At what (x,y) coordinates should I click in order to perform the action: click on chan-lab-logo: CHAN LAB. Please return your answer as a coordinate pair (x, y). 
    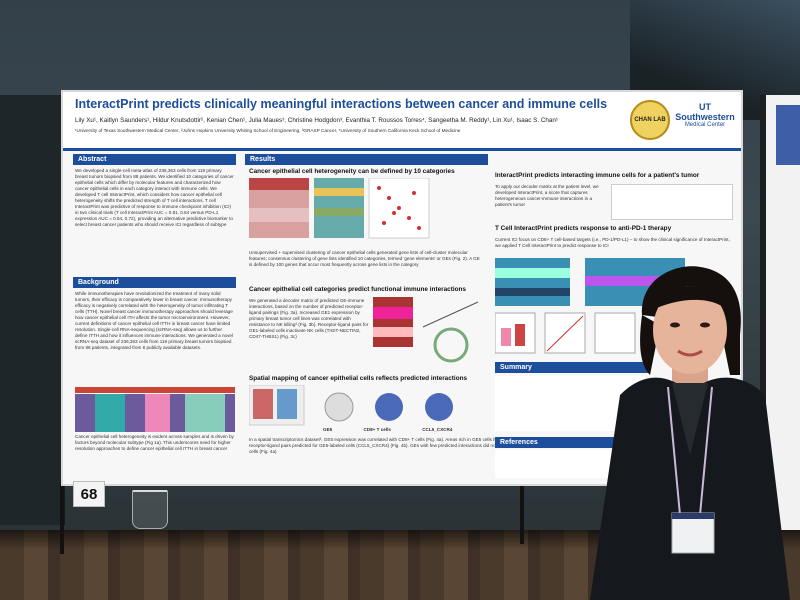
    Looking at the image, I should click on (650, 120).